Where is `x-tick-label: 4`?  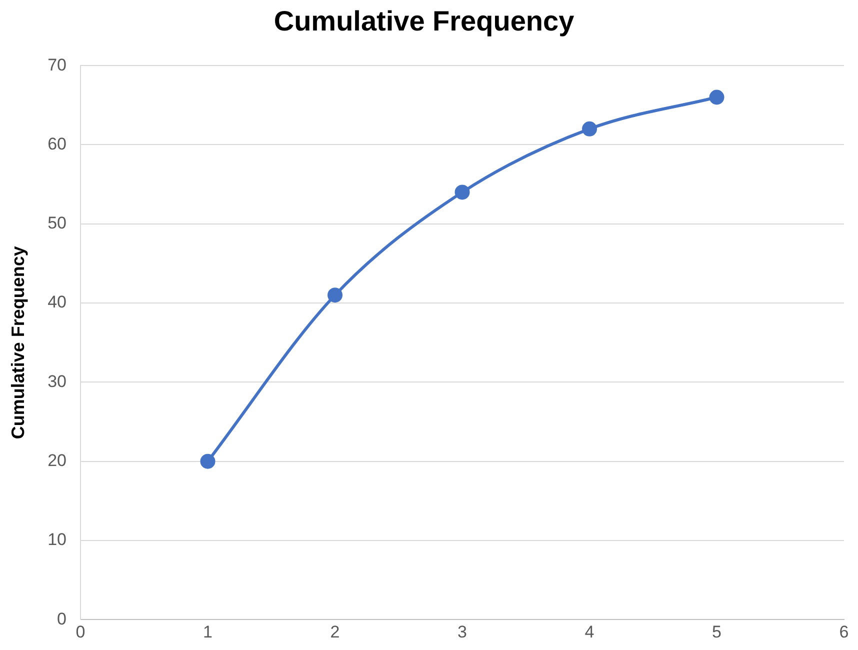 x-tick-label: 4 is located at coordinates (589, 632).